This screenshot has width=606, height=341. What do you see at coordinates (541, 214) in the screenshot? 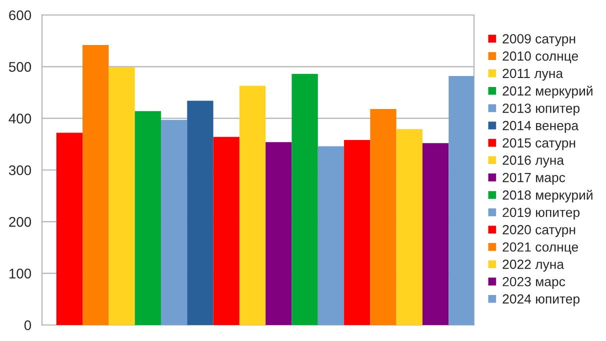
I see `legend-label: 2019 юпитер` at bounding box center [541, 214].